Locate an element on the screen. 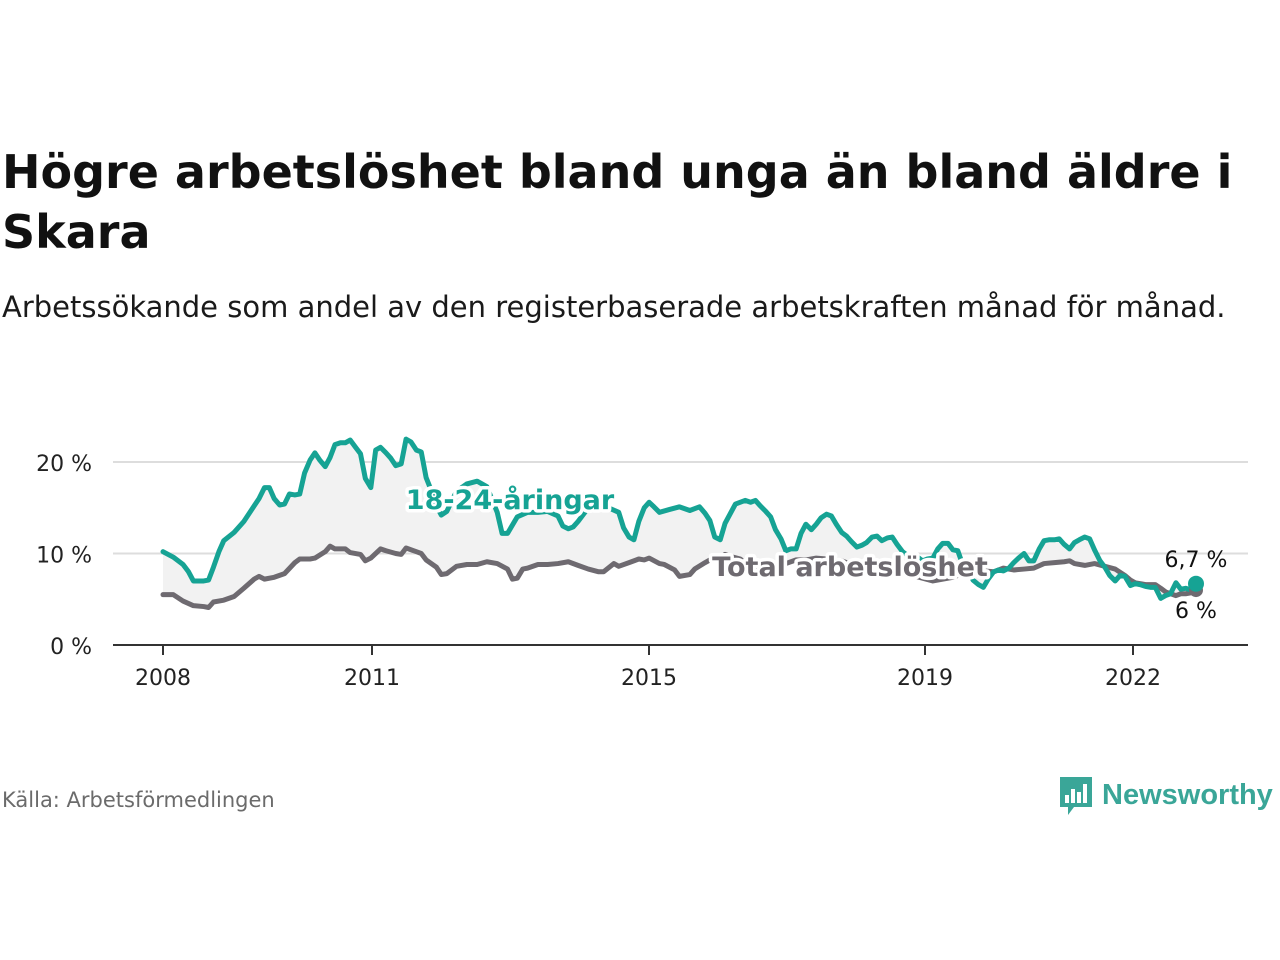  youth-end-value: 6,7 % is located at coordinates (1196, 560).